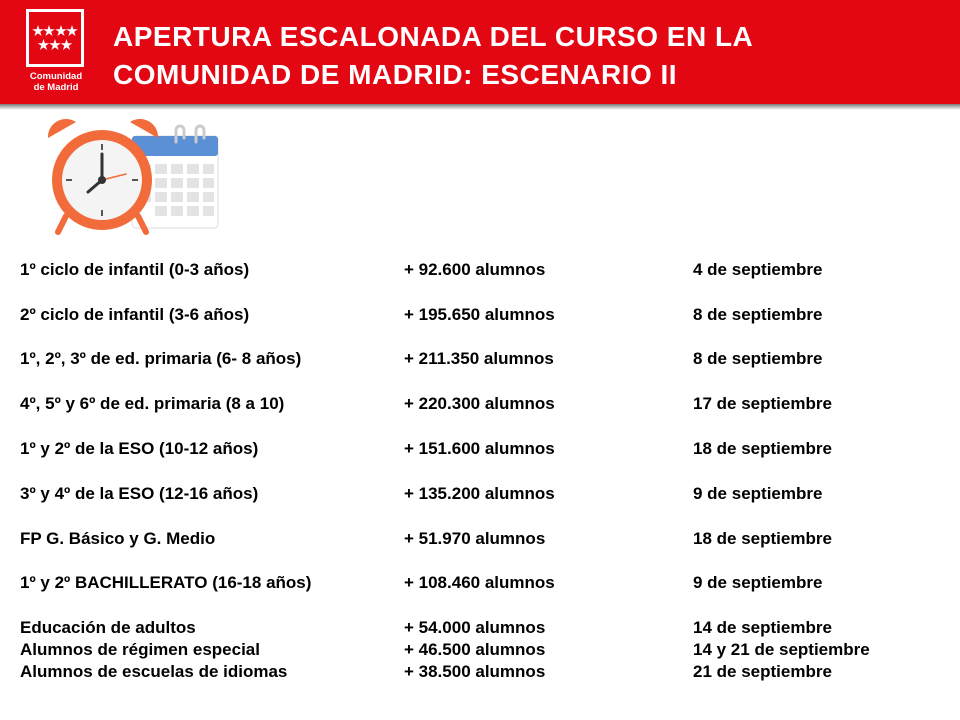 The width and height of the screenshot is (960, 720). Describe the element at coordinates (152, 403) in the screenshot. I see `schedule-group: 4º, 5º y 6º de ed. primaria (8 a 10)` at that location.